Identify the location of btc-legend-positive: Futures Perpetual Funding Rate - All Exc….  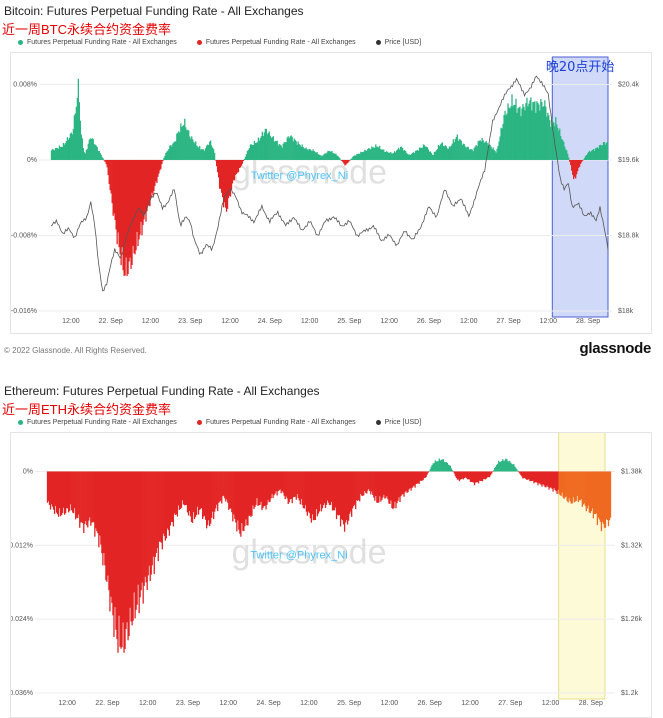
(97, 42).